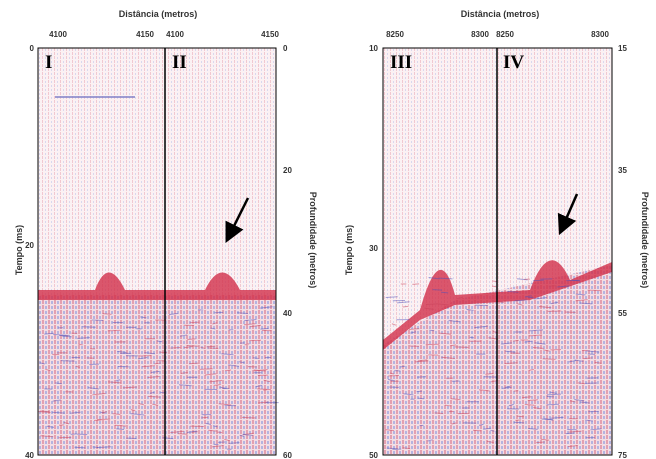 The height and width of the screenshot is (459, 656). Describe the element at coordinates (497, 305) in the screenshot. I see `reflector` at that location.